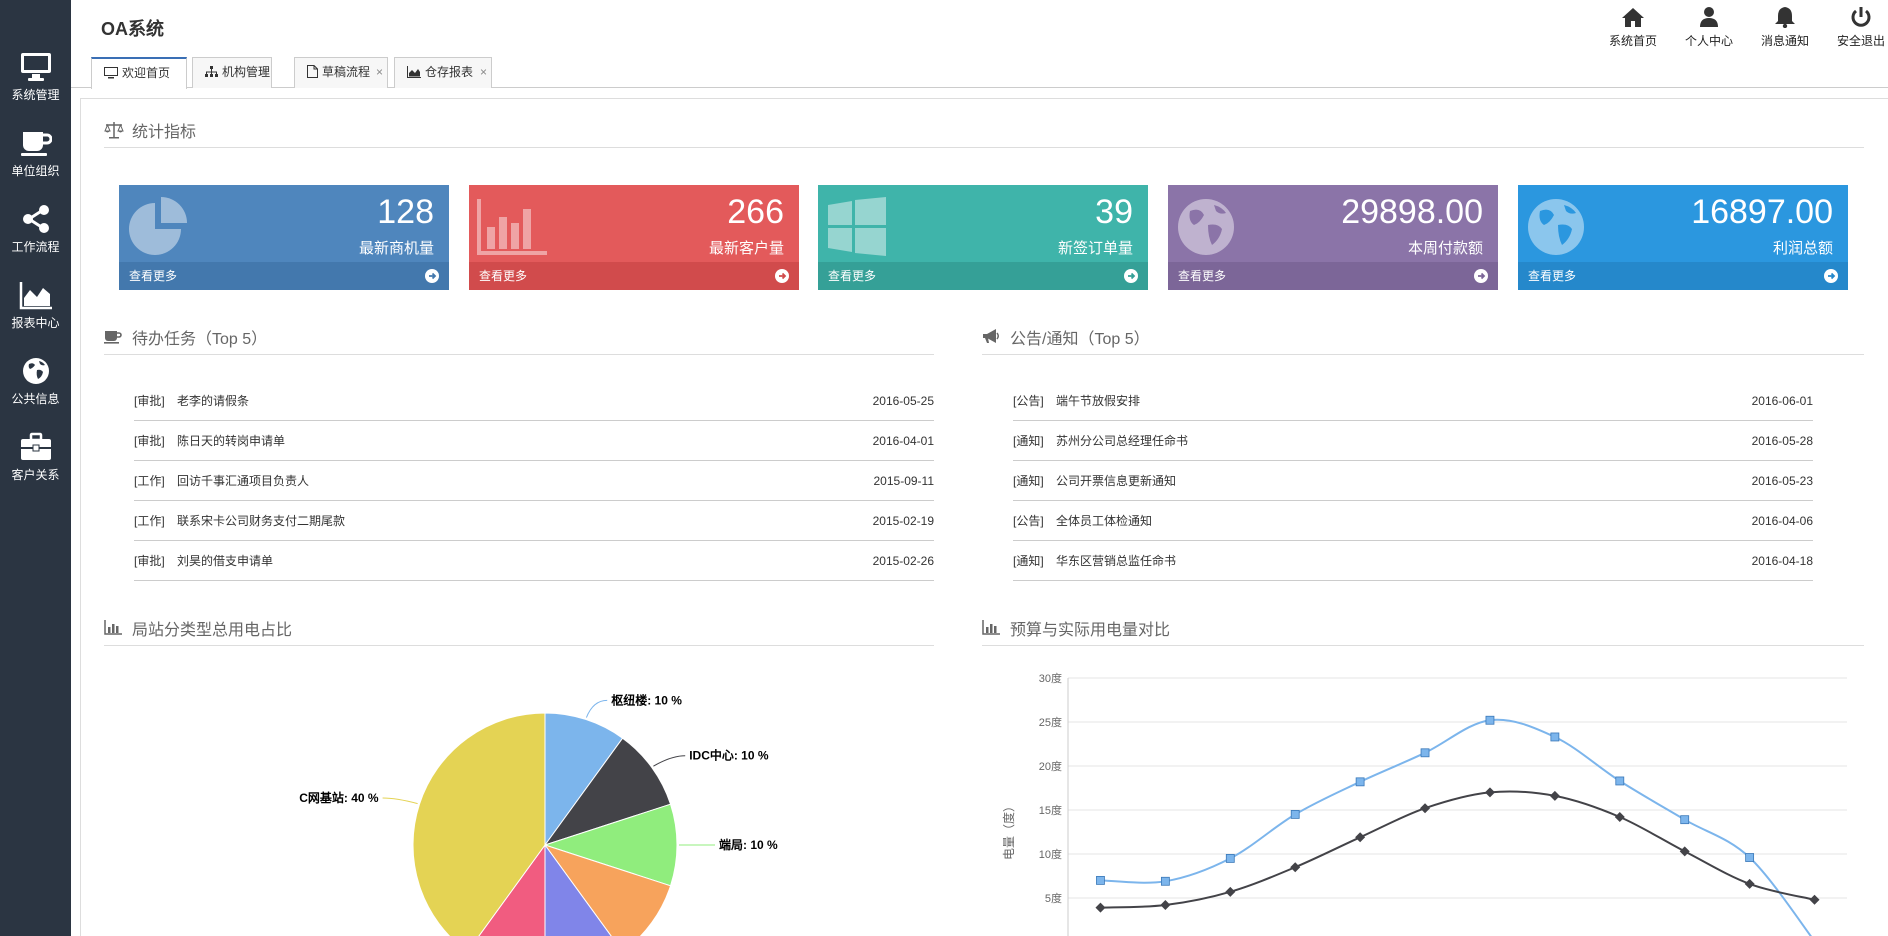 Image resolution: width=1888 pixels, height=936 pixels. I want to click on tab-label: 草稿流程, so click(346, 72).